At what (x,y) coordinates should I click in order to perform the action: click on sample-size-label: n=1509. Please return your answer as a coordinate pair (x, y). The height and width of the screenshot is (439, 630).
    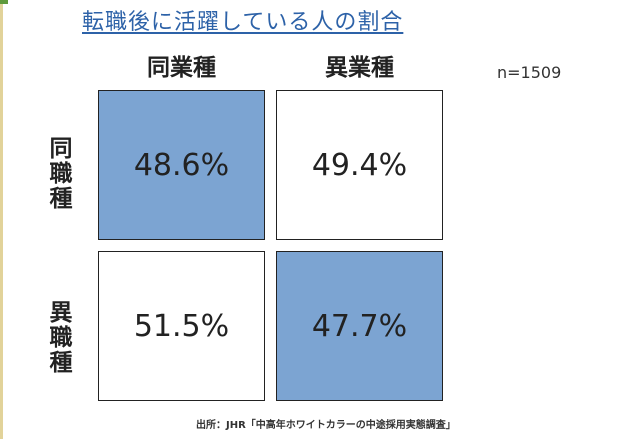
    Looking at the image, I should click on (529, 72).